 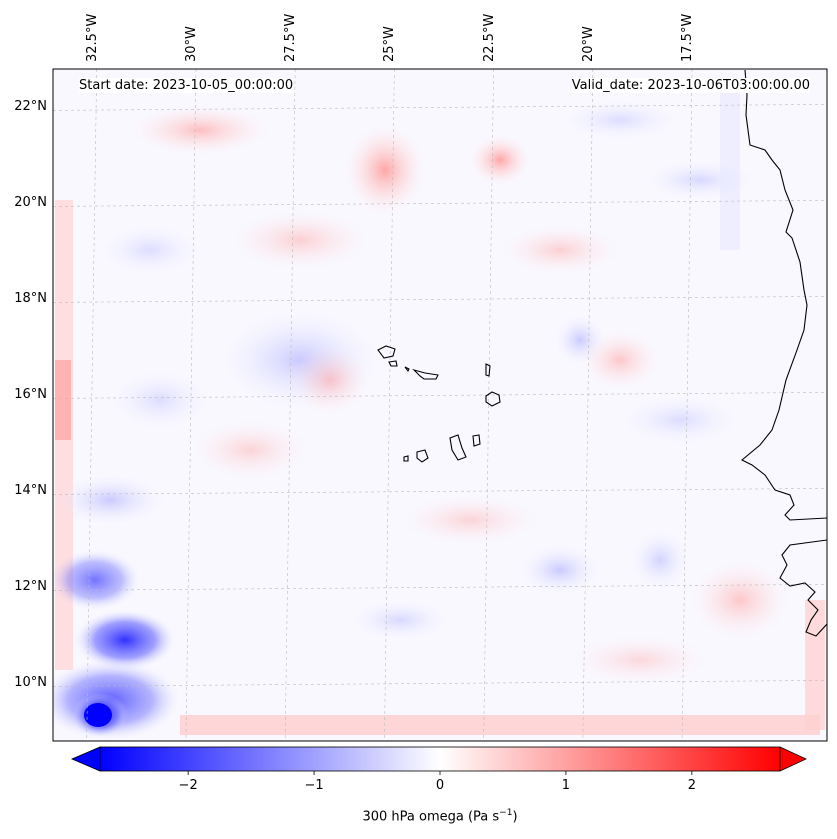 What do you see at coordinates (506, 813) in the screenshot?
I see `colorbar-label-exponent: −1` at bounding box center [506, 813].